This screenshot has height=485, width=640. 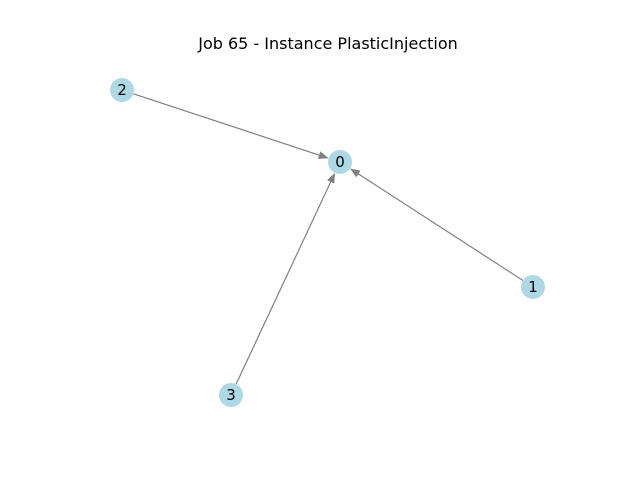 I want to click on node-label-0: 0, so click(x=340, y=162).